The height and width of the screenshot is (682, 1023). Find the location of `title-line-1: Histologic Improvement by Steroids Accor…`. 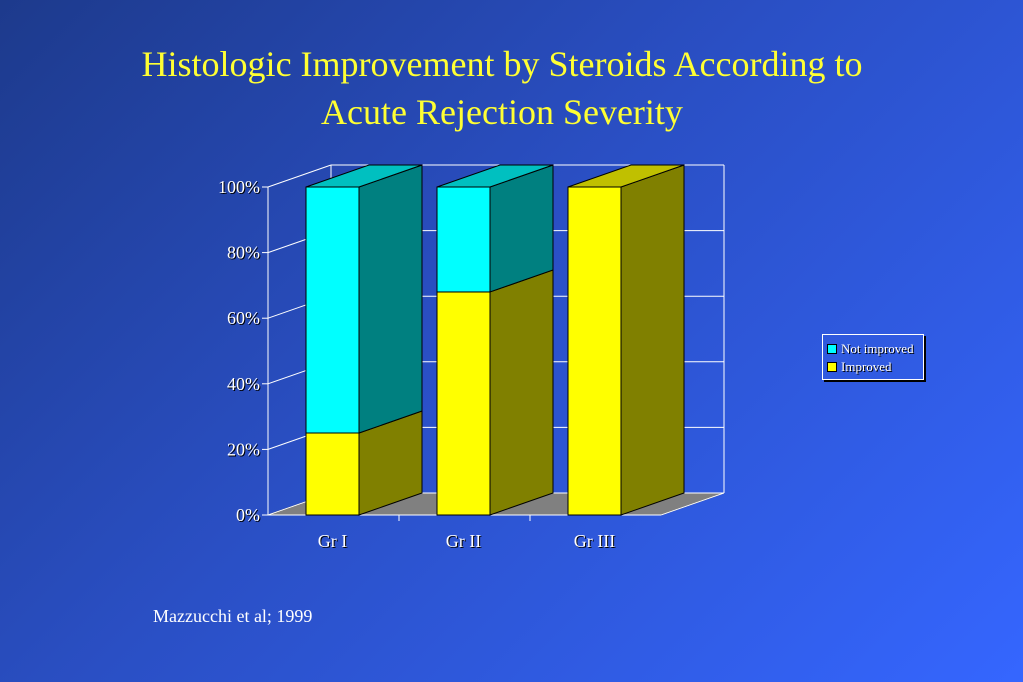

title-line-1: Histologic Improvement by Steroids Accor… is located at coordinates (502, 64).